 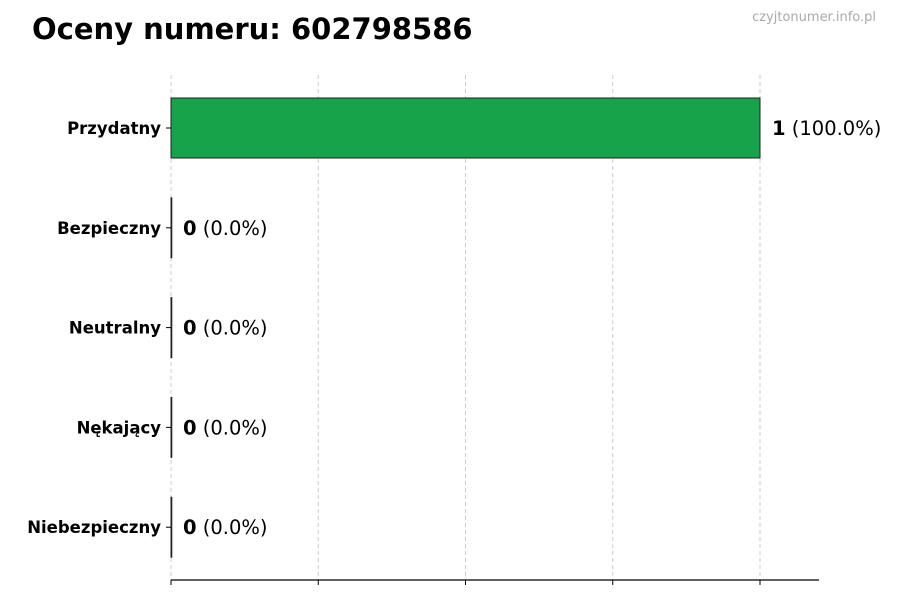 What do you see at coordinates (109, 228) in the screenshot?
I see `category-label: Bezpieczny` at bounding box center [109, 228].